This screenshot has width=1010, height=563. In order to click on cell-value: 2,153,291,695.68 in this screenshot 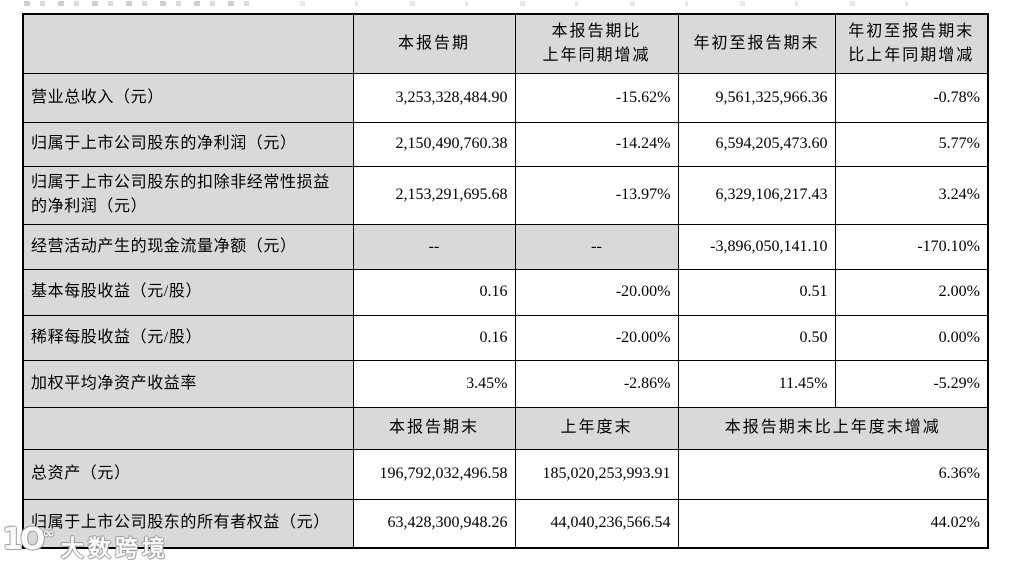, I will do `click(434, 195)`.